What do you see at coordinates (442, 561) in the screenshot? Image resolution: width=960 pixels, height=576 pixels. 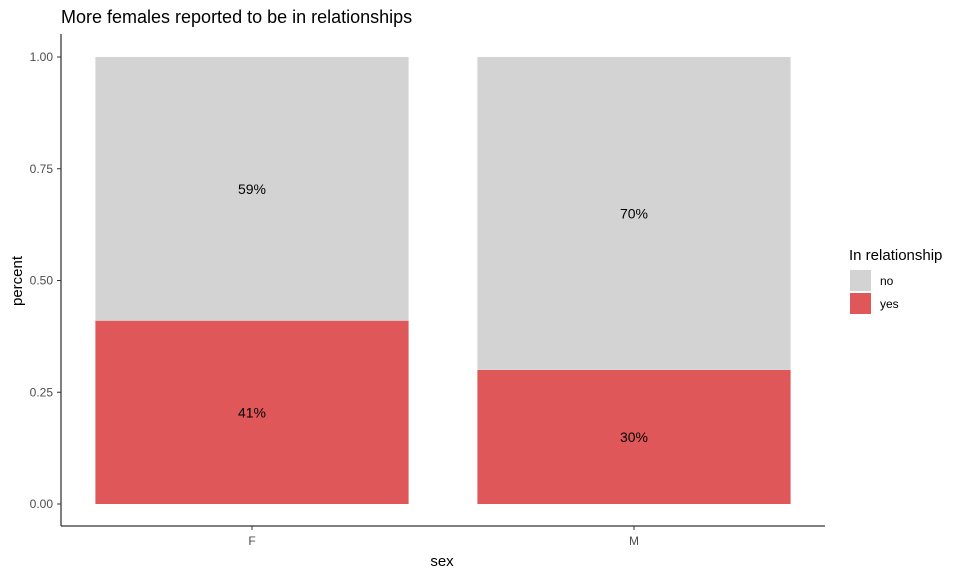 I see `x-axis-title: sex` at bounding box center [442, 561].